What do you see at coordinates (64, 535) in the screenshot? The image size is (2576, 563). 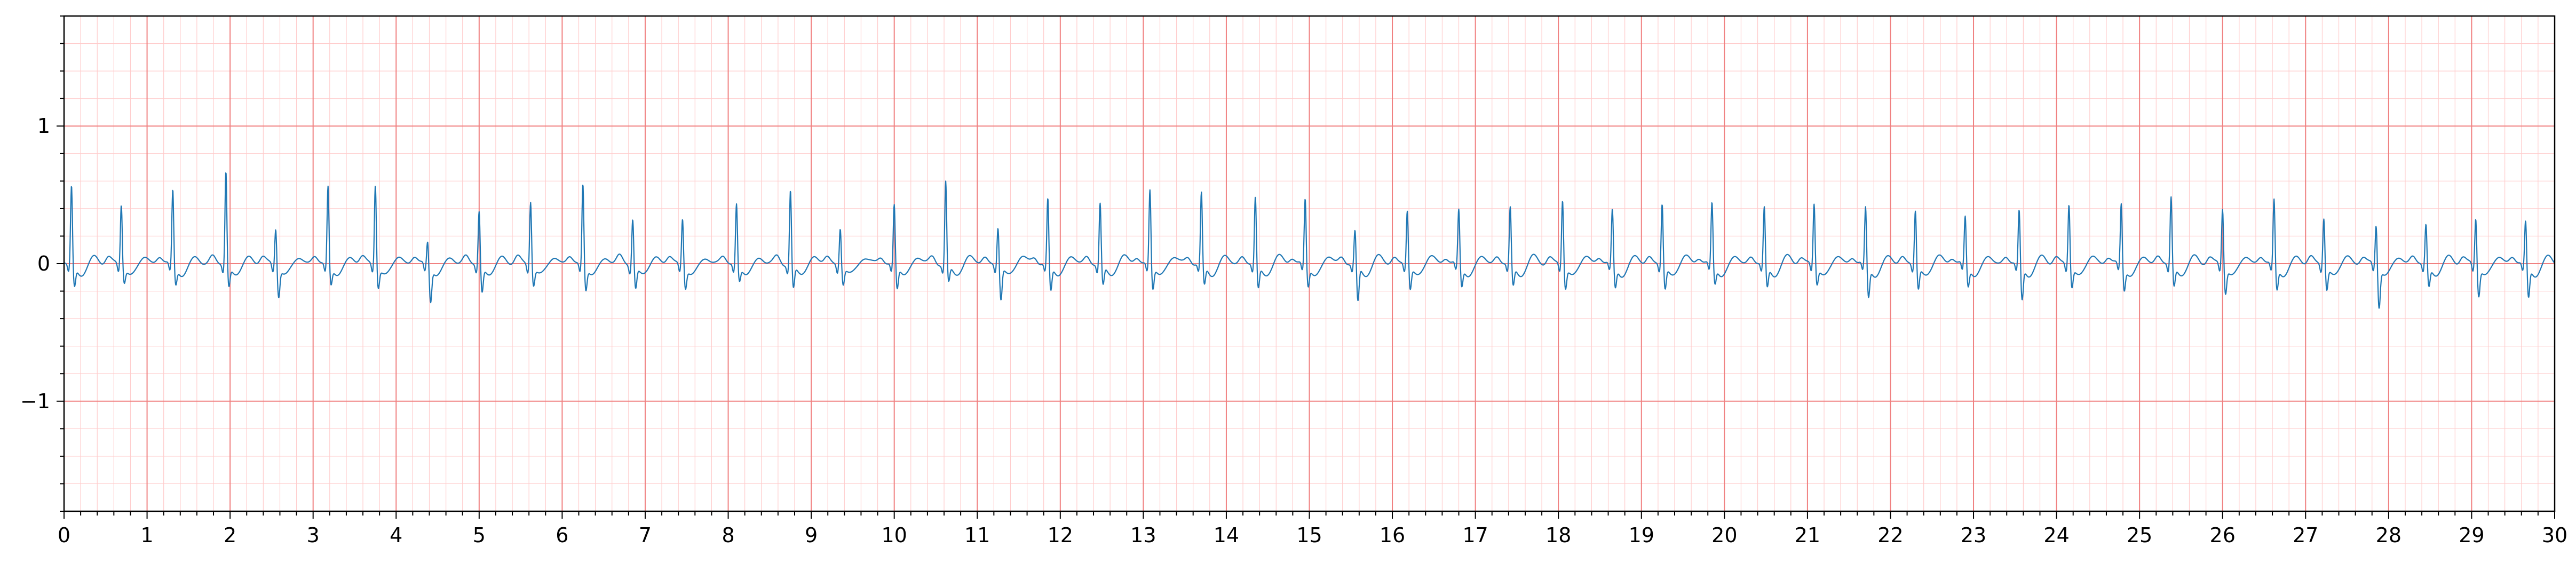 I see `x-tick-label: 0` at bounding box center [64, 535].